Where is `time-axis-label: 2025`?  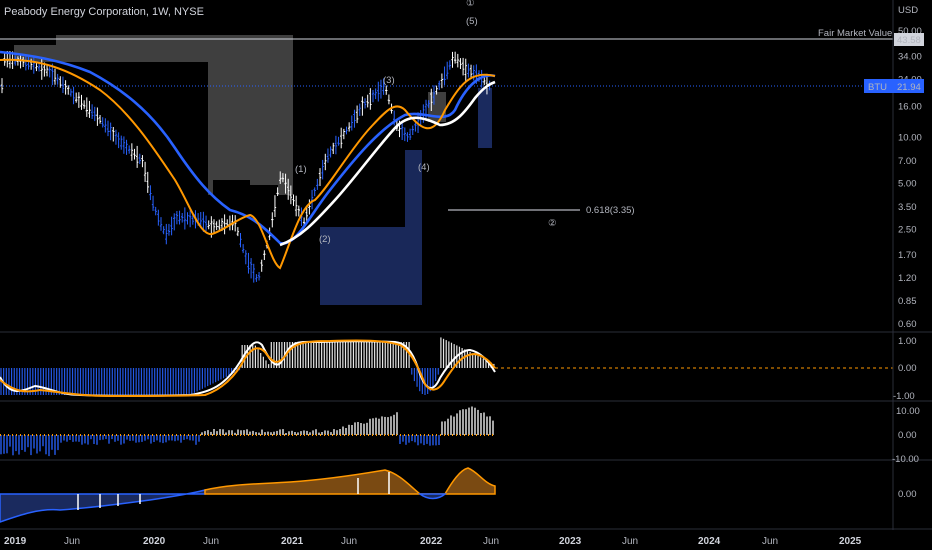 time-axis-label: 2025 is located at coordinates (850, 541).